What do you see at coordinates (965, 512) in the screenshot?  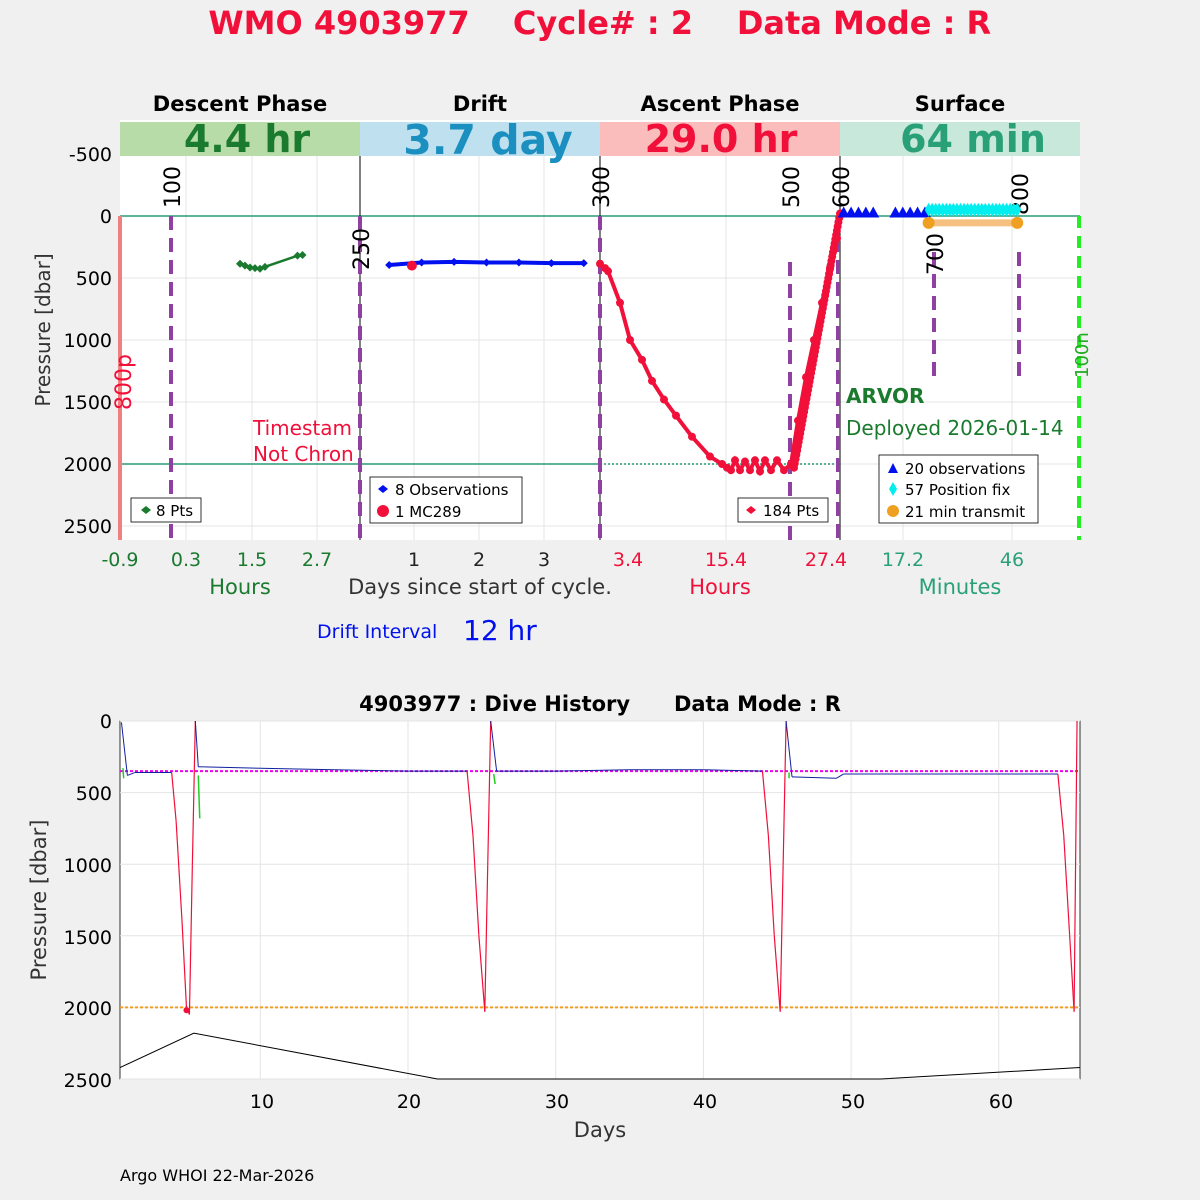 I see `legend-surface-transmit: 21 min transmit` at bounding box center [965, 512].